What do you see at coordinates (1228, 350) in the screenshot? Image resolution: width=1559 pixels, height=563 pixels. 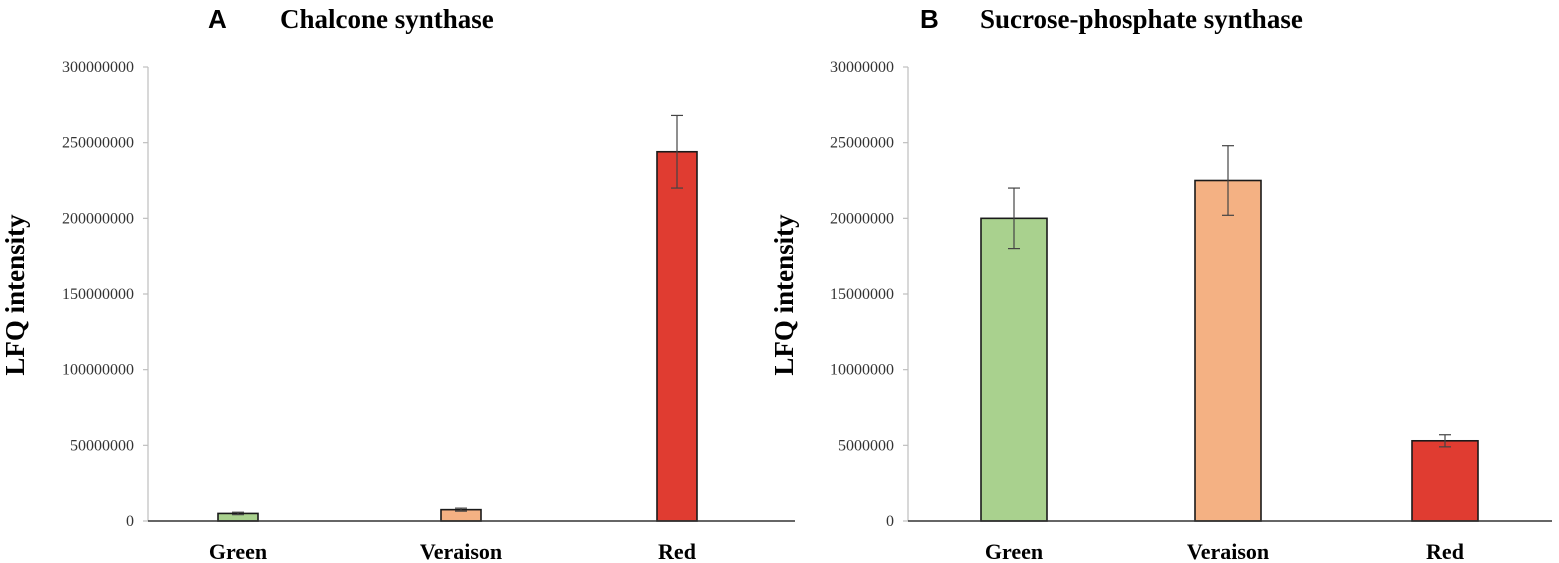 I see `bar-b-veraison` at bounding box center [1228, 350].